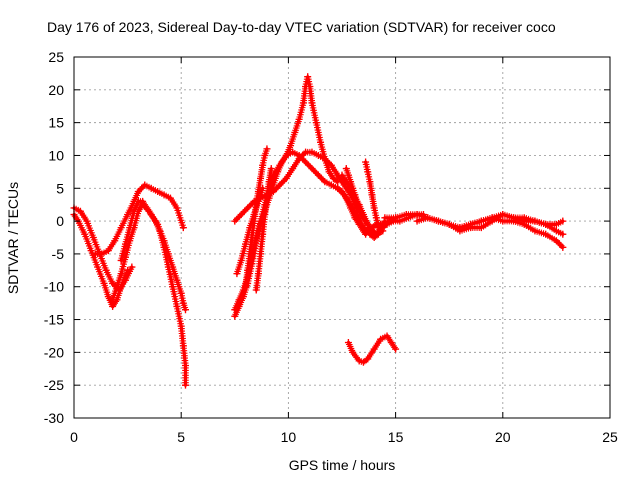 The image size is (640, 480). Describe the element at coordinates (56, 123) in the screenshot. I see `y-tick-label: 15` at that location.